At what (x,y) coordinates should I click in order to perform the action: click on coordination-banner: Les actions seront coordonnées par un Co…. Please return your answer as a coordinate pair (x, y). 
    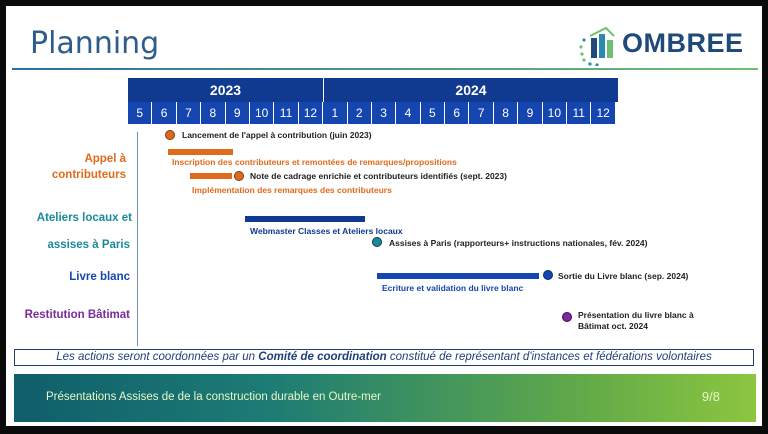
    Looking at the image, I should click on (384, 357).